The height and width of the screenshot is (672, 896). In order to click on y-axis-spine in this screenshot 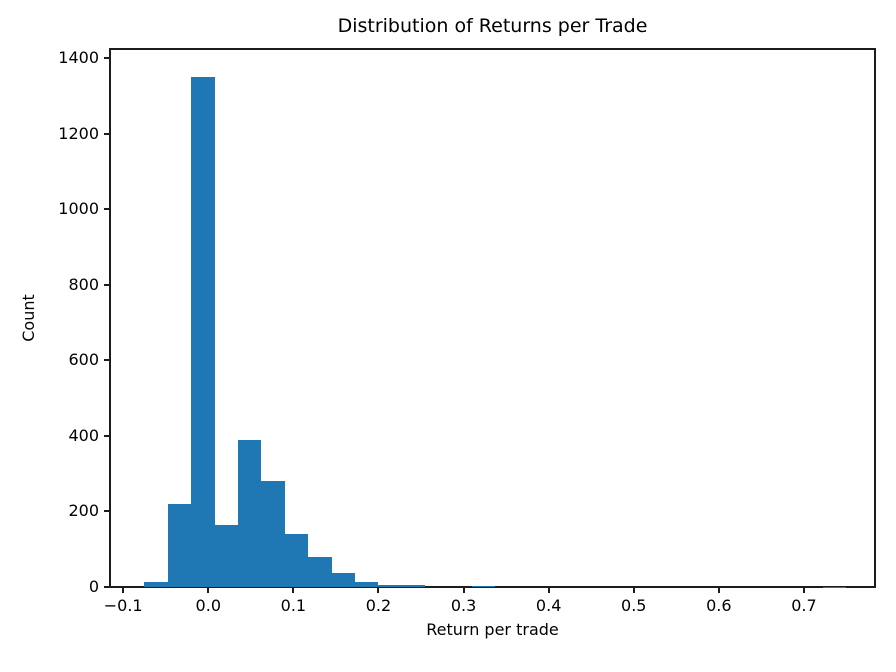, I will do `click(110, 318)`.